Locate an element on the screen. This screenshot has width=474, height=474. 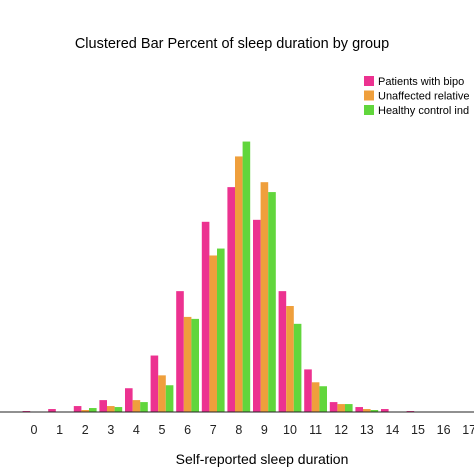
x-tick-label-10: 10 is located at coordinates (290, 430).